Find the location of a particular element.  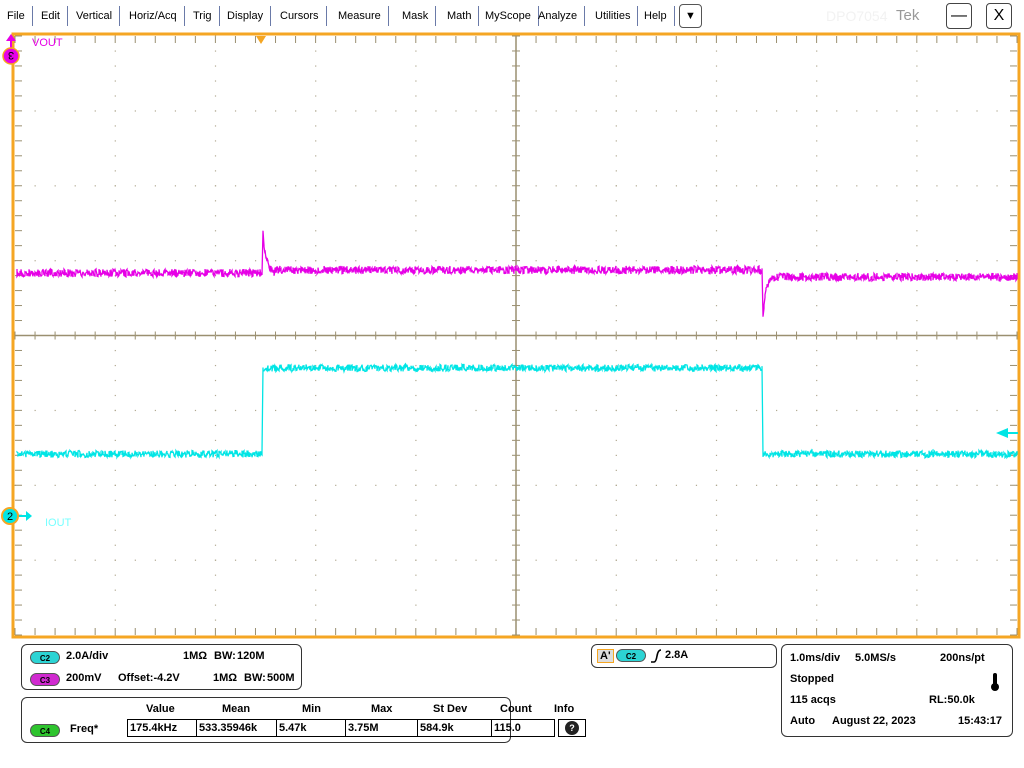

trigger-mode: A' is located at coordinates (605, 656).